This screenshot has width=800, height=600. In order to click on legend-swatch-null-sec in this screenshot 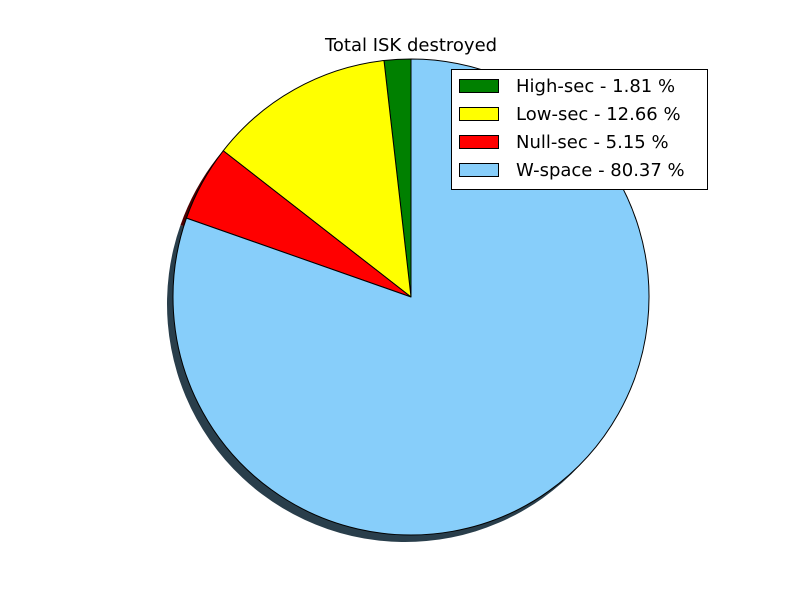, I will do `click(479, 142)`.